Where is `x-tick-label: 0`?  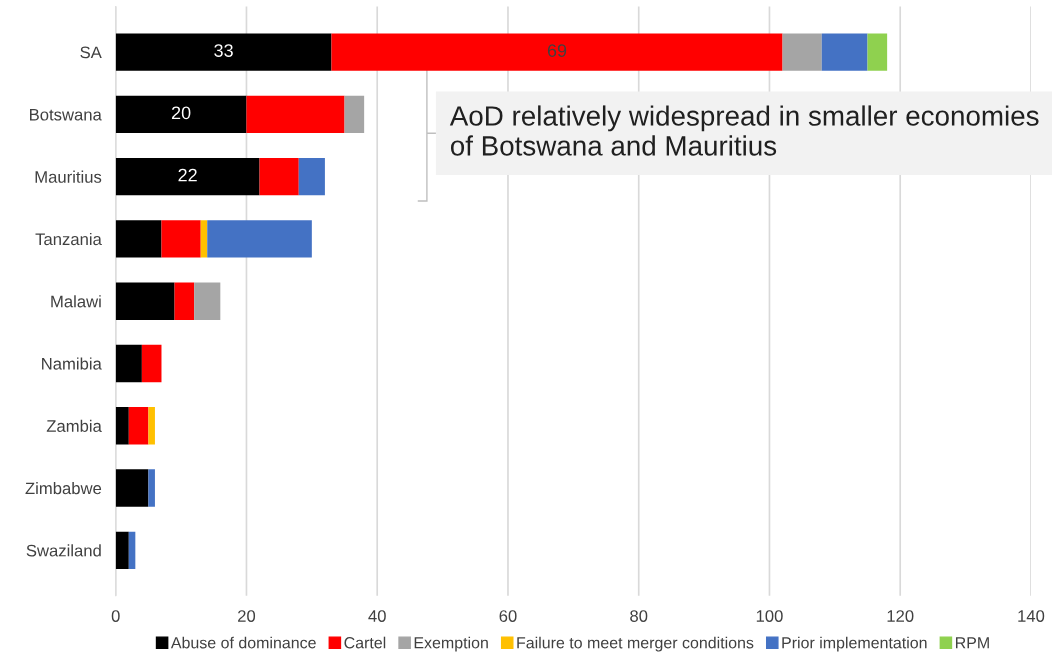
x-tick-label: 0 is located at coordinates (115, 616).